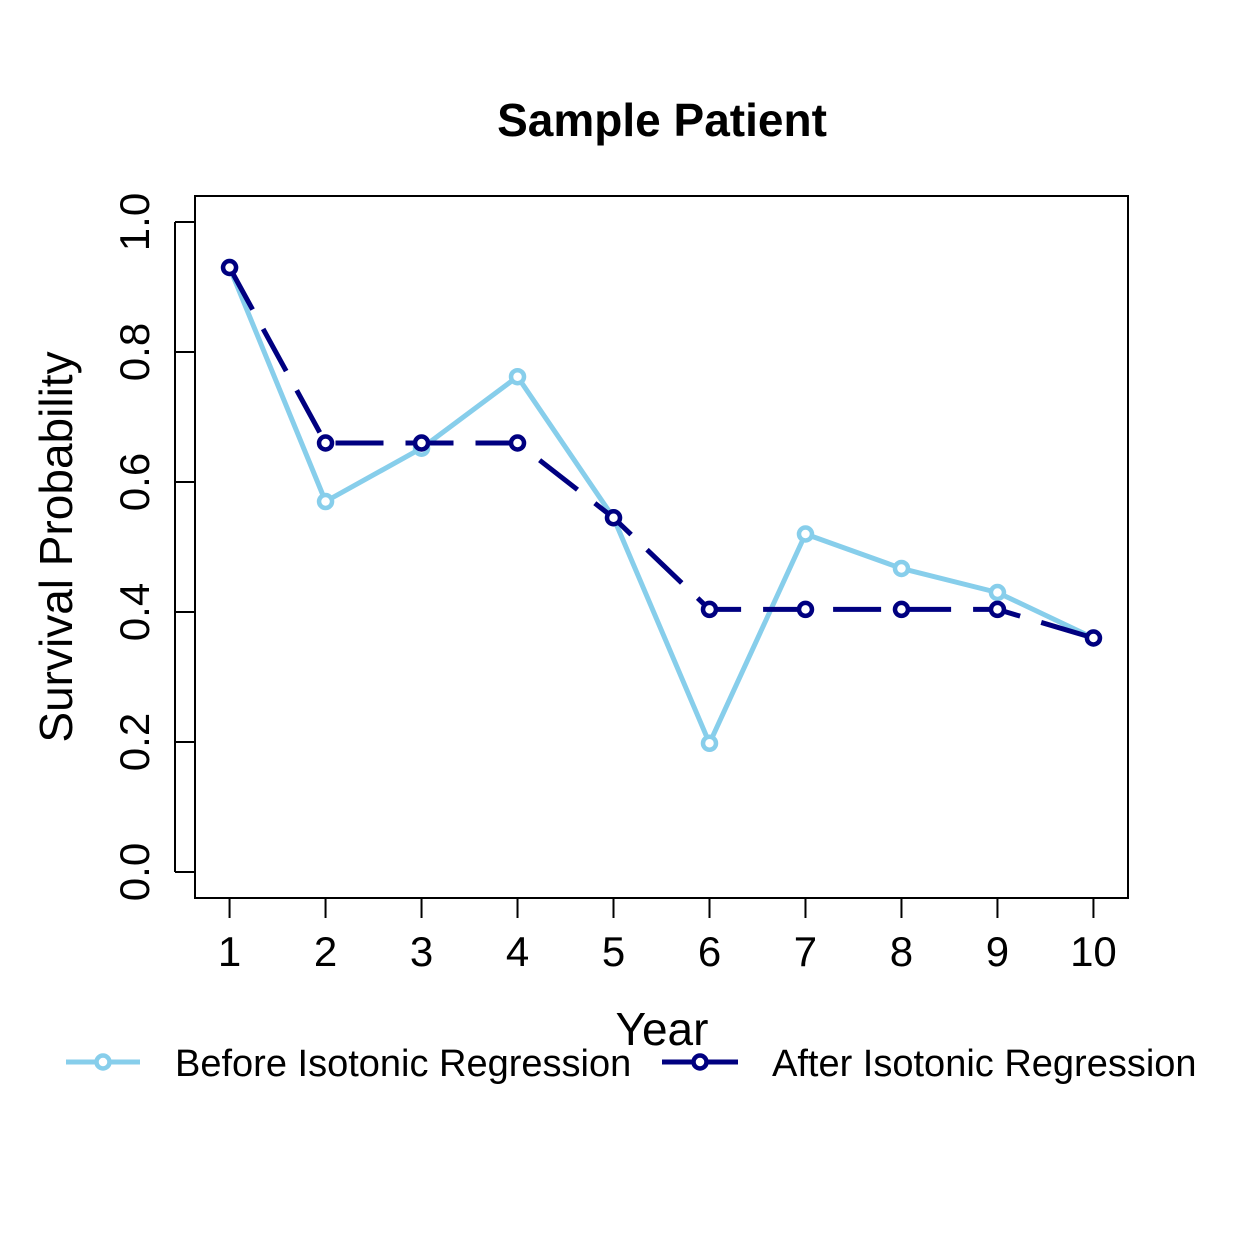 This screenshot has width=1248, height=1248. What do you see at coordinates (56, 546) in the screenshot?
I see `y-axis-label: Survival Probability` at bounding box center [56, 546].